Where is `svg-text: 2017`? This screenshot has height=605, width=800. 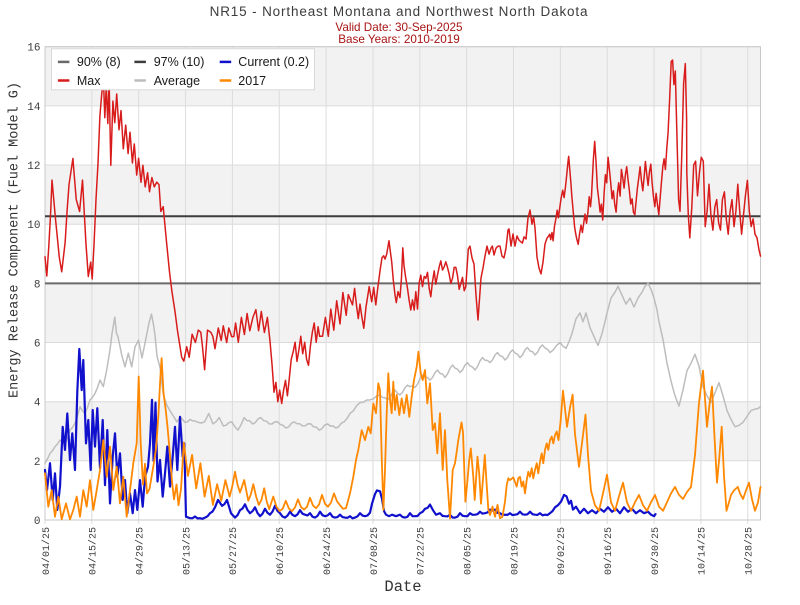 svg-text: 2017 is located at coordinates (252, 81).